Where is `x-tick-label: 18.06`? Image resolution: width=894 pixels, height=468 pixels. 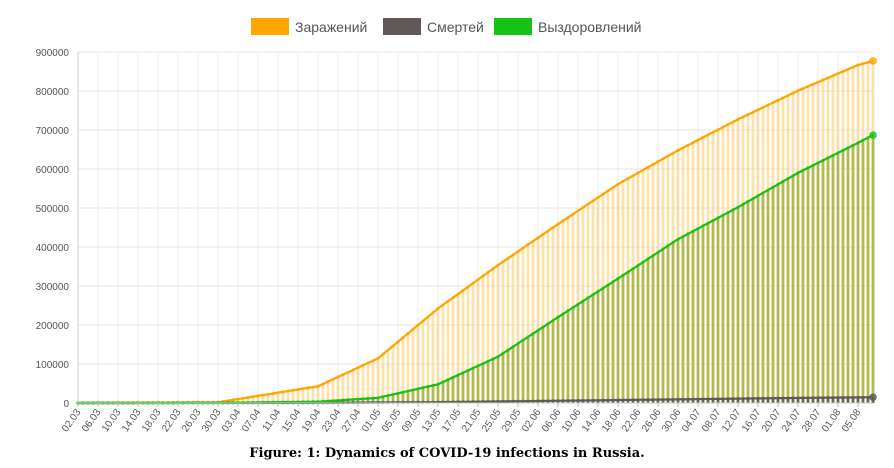 x-tick-label: 18.06 is located at coordinates (612, 420).